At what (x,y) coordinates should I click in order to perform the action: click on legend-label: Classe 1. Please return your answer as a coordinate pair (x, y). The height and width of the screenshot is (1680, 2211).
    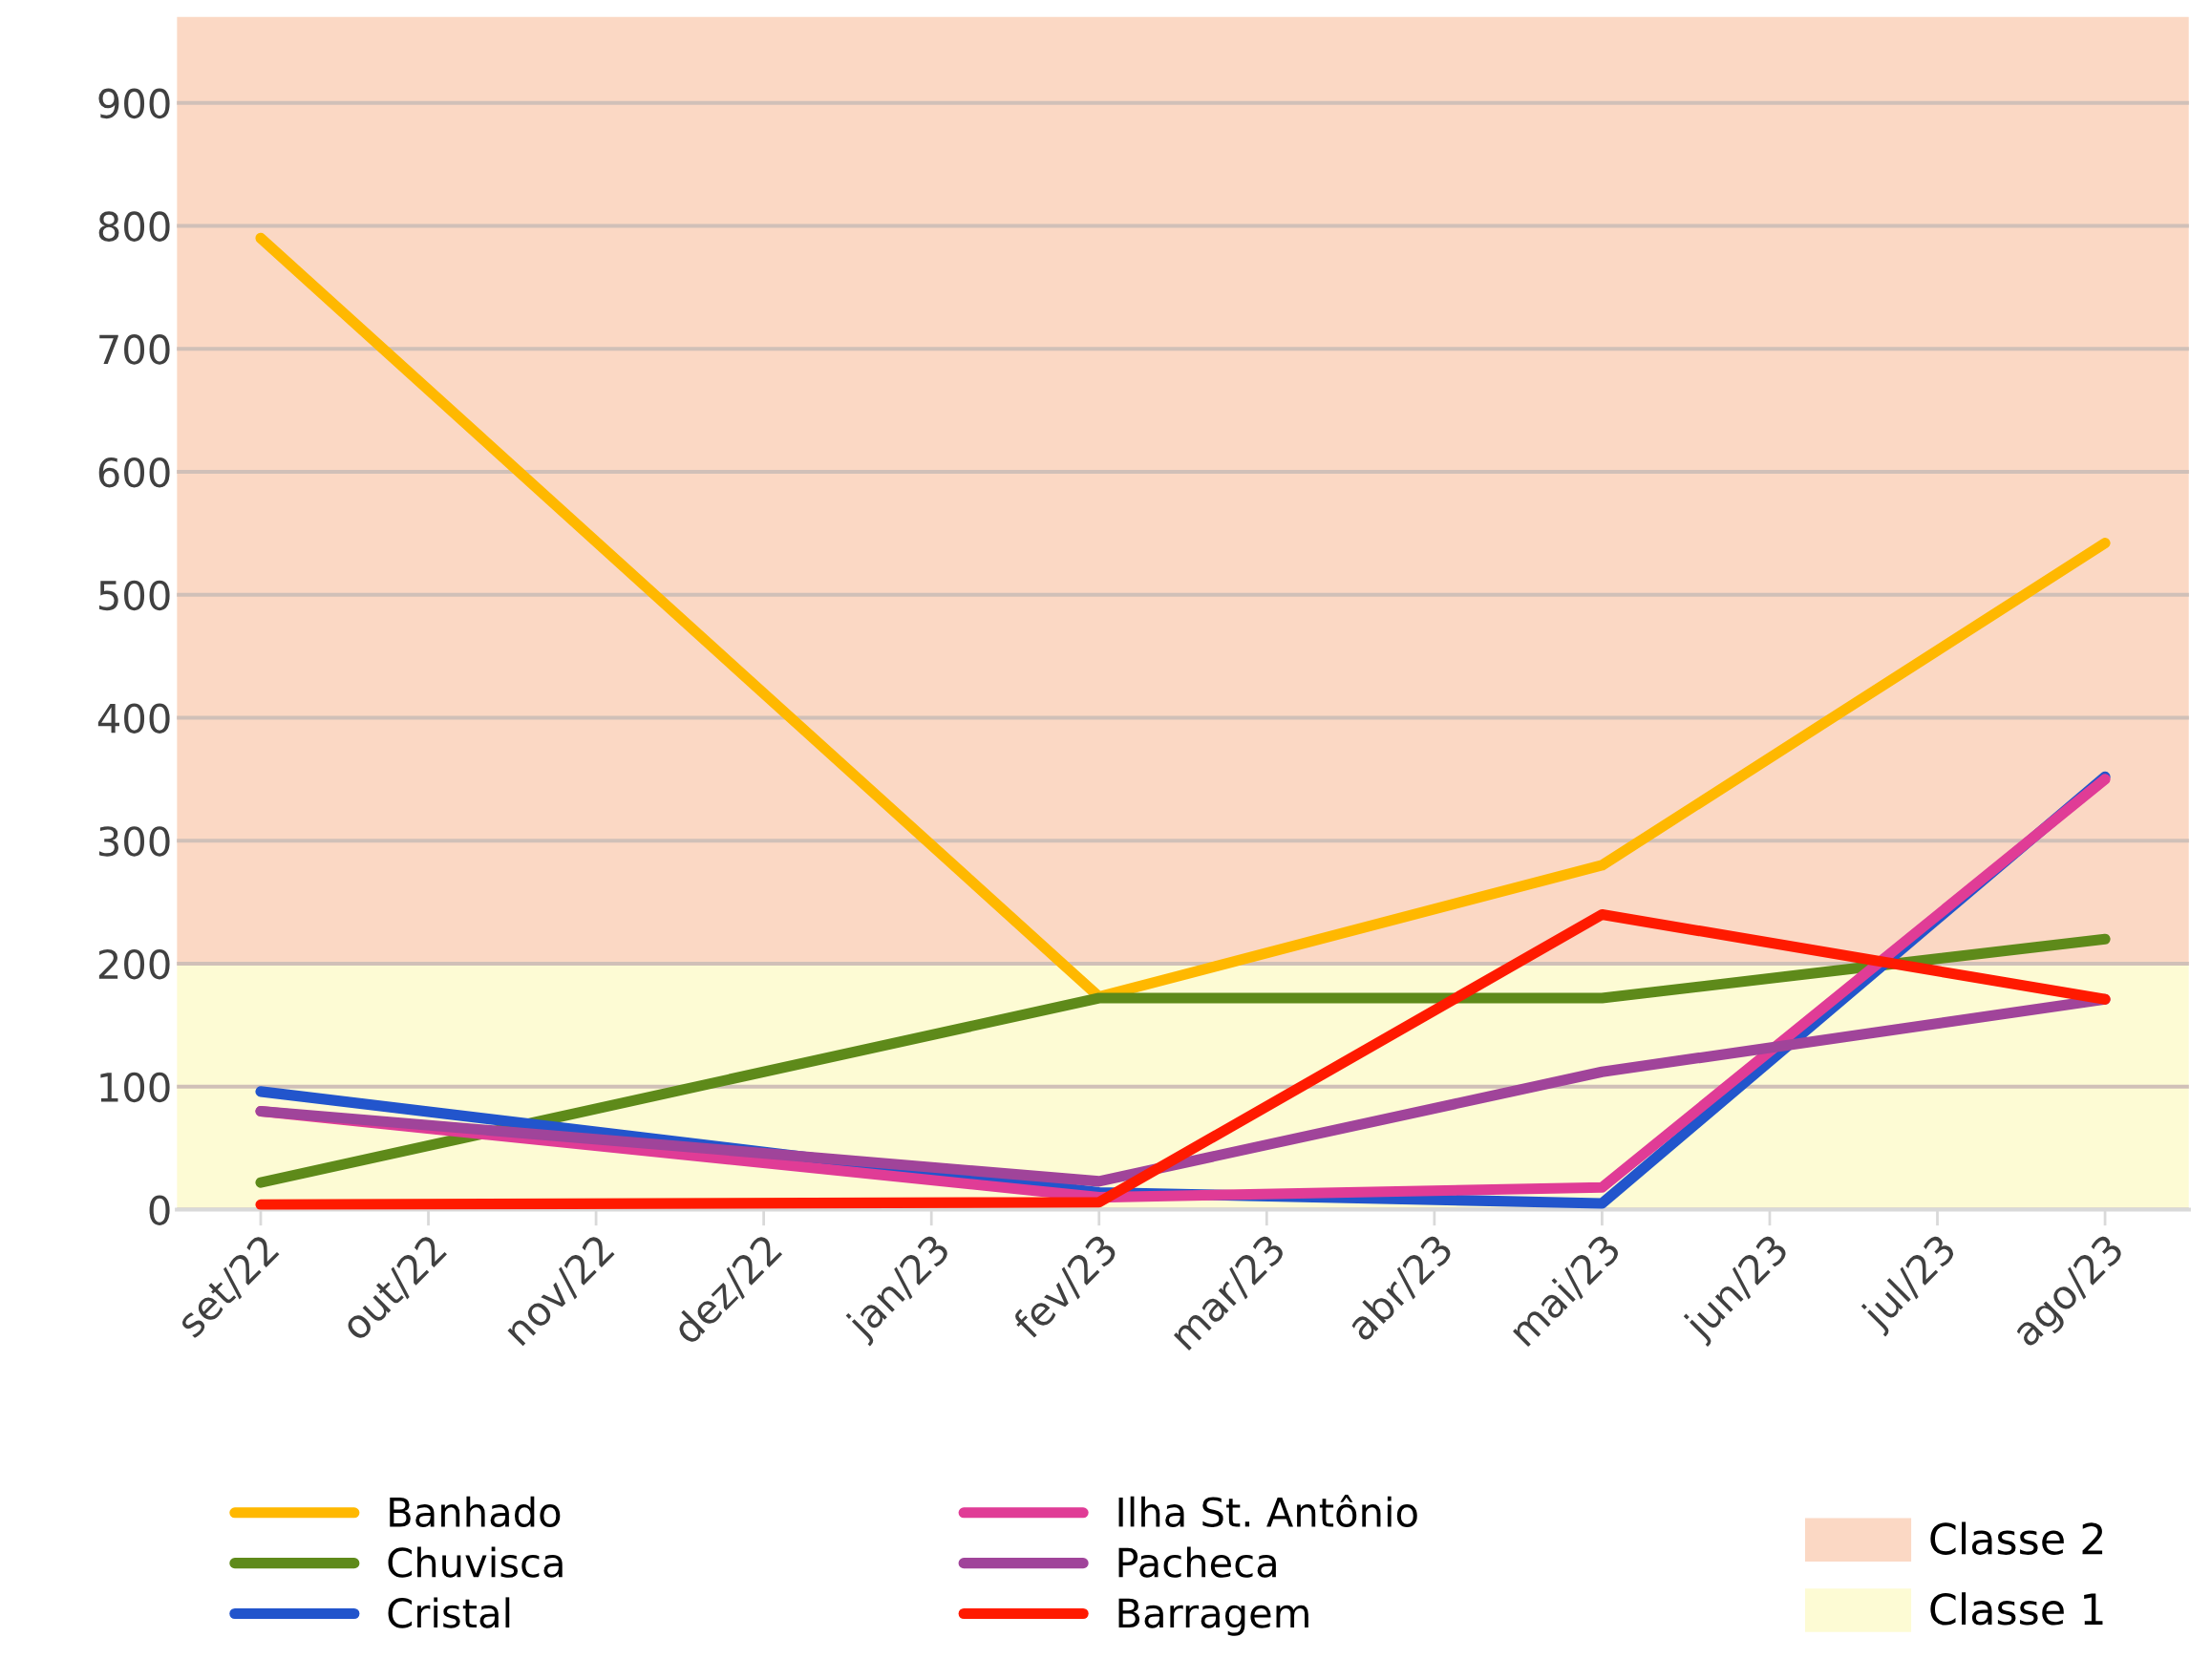
    Looking at the image, I should click on (2016, 1609).